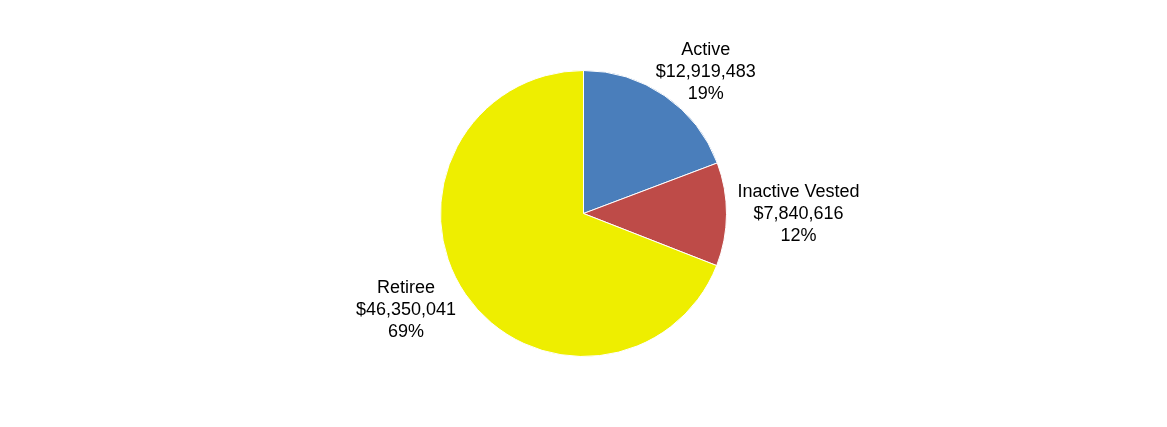 Image resolution: width=1167 pixels, height=427 pixels. Describe the element at coordinates (798, 191) in the screenshot. I see `slice-label: Inactive Vested` at that location.